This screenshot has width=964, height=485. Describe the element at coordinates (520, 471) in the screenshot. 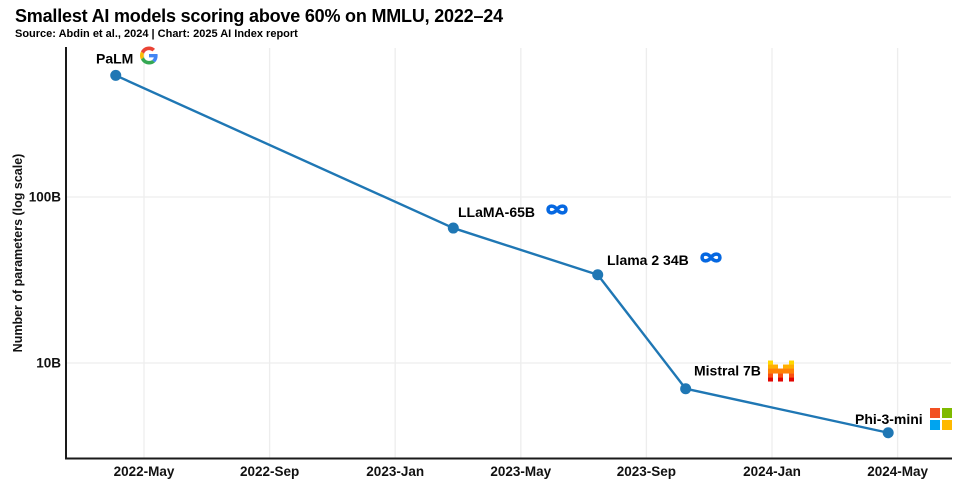

I see `x-tick-label: 2023-May` at that location.